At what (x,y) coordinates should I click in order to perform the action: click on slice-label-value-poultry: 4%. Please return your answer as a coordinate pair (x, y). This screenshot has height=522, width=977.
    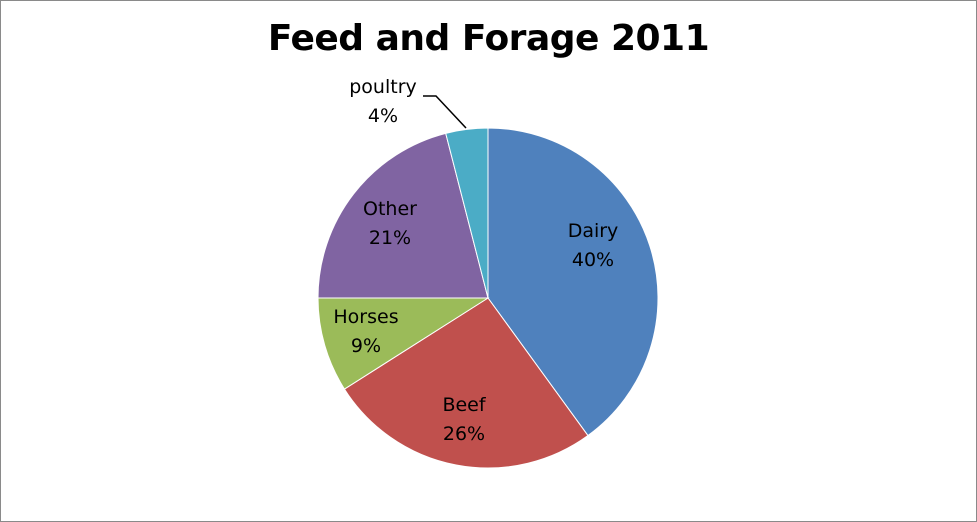
    Looking at the image, I should click on (383, 116).